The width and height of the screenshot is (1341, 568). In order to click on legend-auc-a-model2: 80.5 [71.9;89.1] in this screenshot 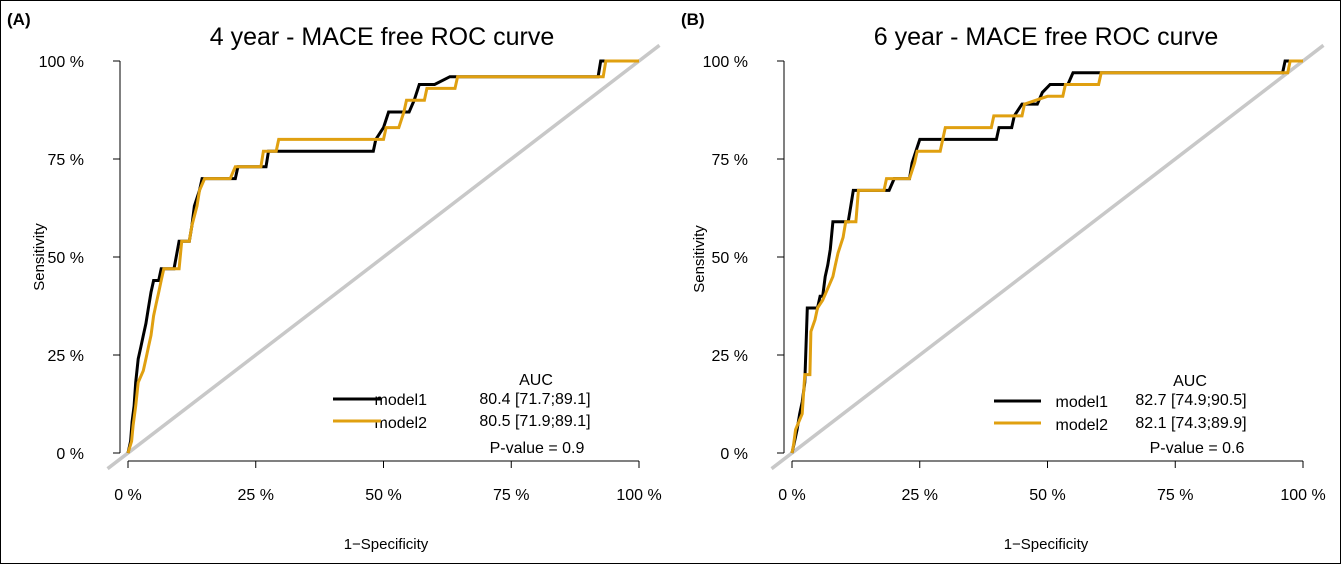, I will do `click(534, 421)`.